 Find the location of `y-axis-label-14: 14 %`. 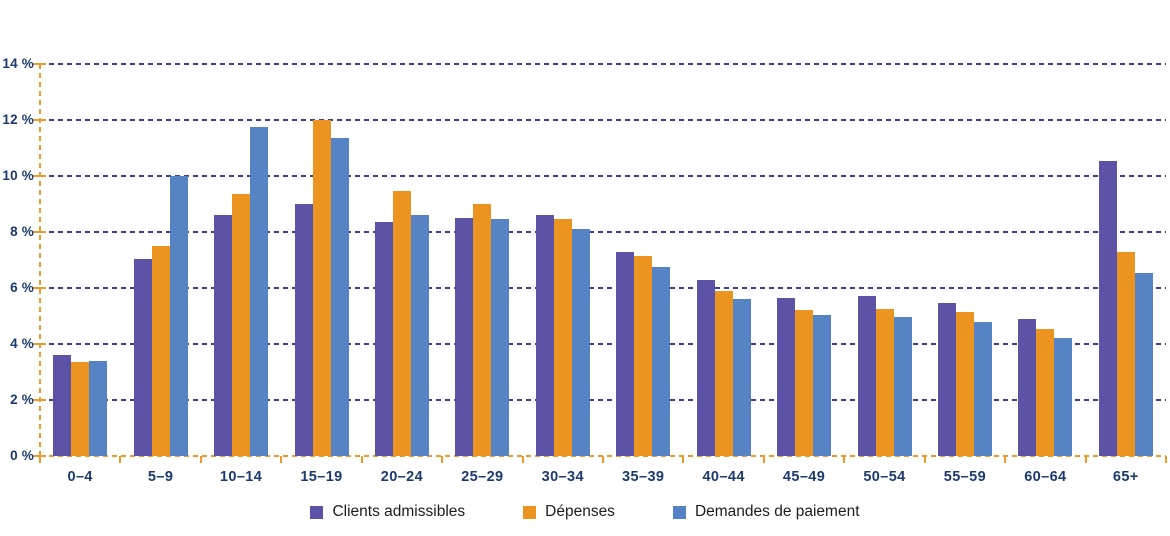

y-axis-label-14: 14 % is located at coordinates (18, 63).